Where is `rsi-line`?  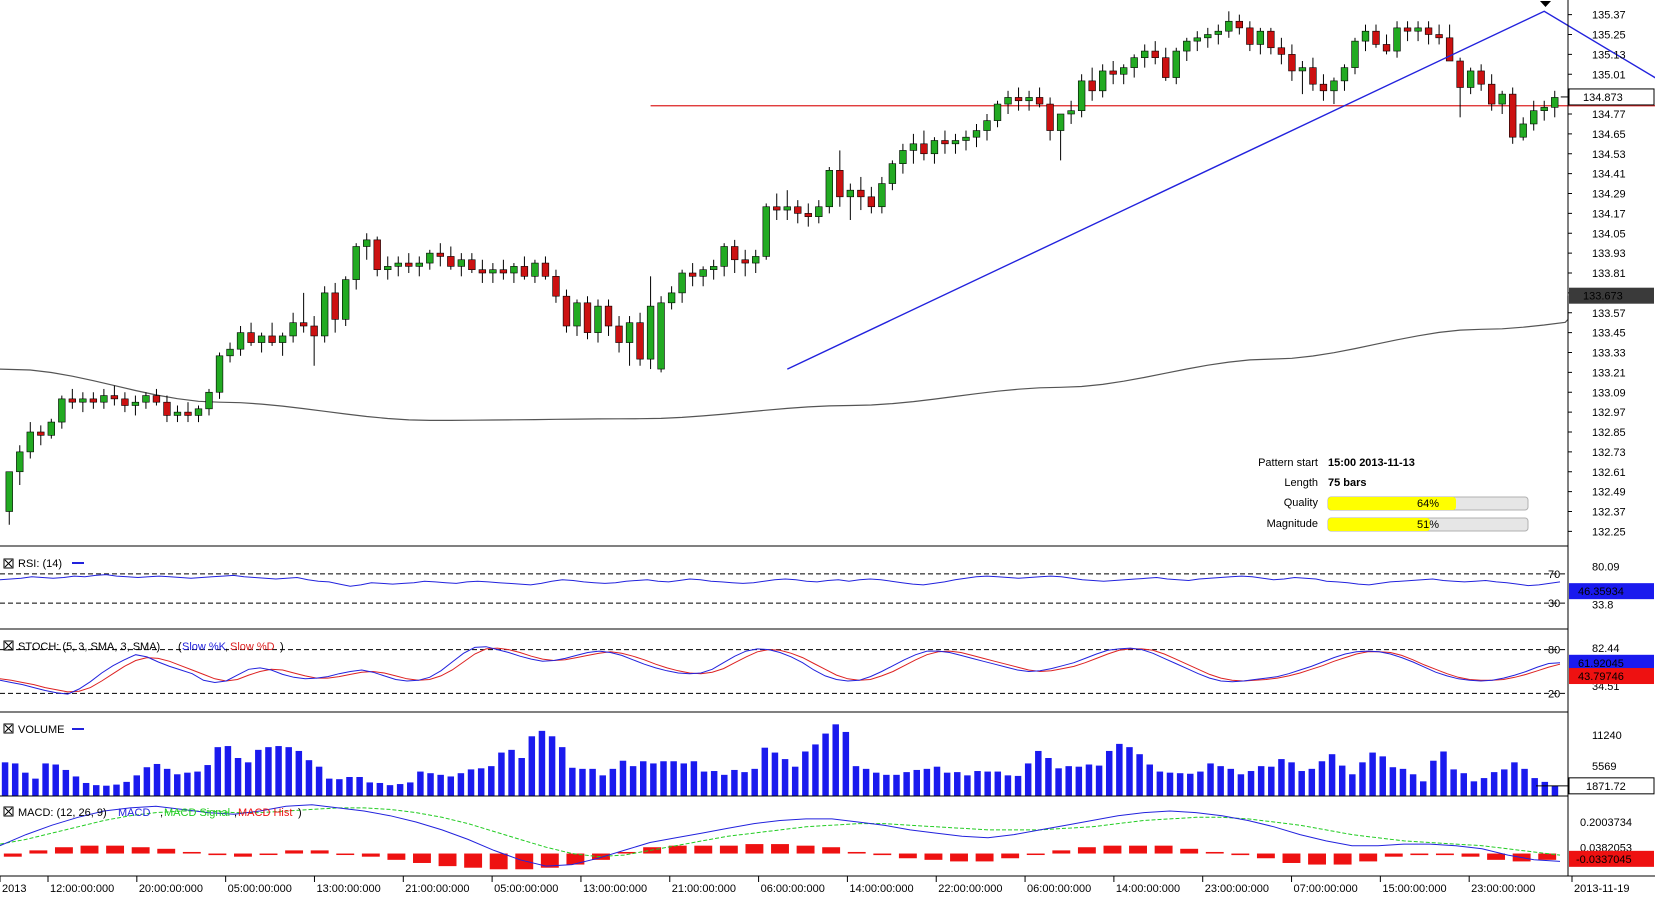 rsi-line is located at coordinates (780, 580).